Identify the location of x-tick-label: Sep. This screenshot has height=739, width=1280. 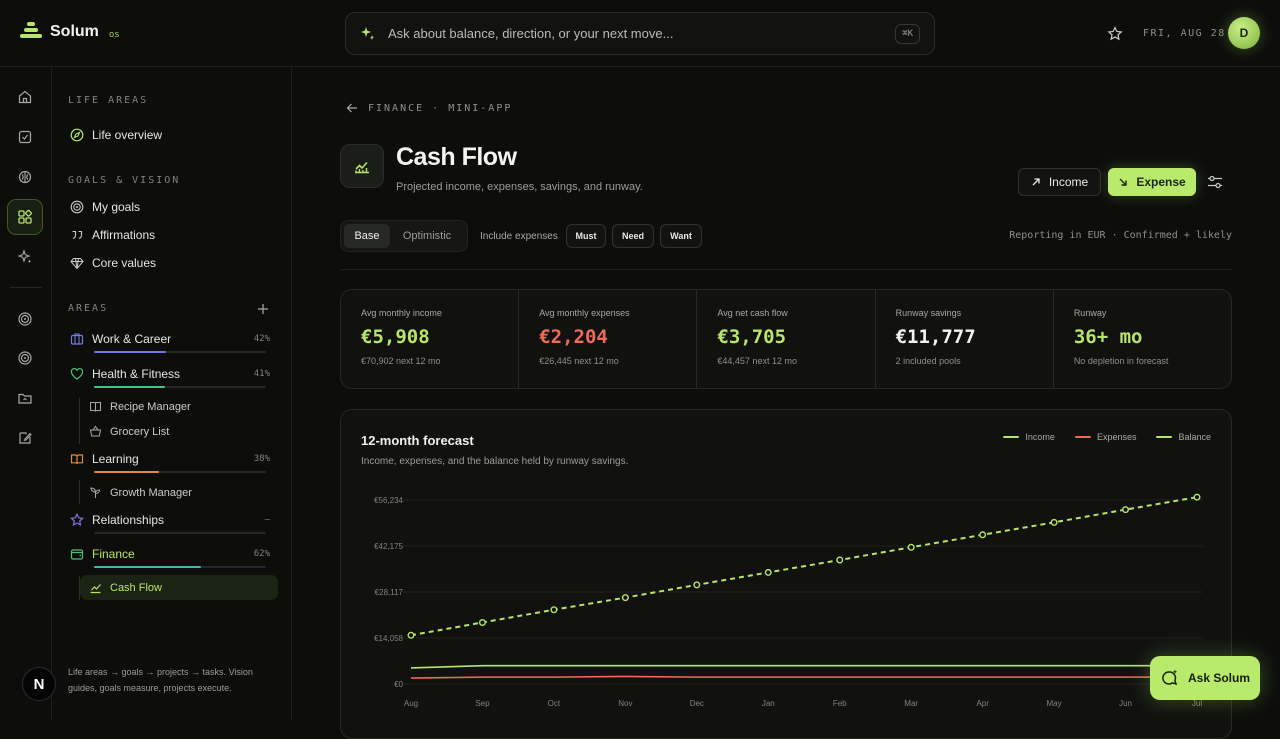
(482, 703).